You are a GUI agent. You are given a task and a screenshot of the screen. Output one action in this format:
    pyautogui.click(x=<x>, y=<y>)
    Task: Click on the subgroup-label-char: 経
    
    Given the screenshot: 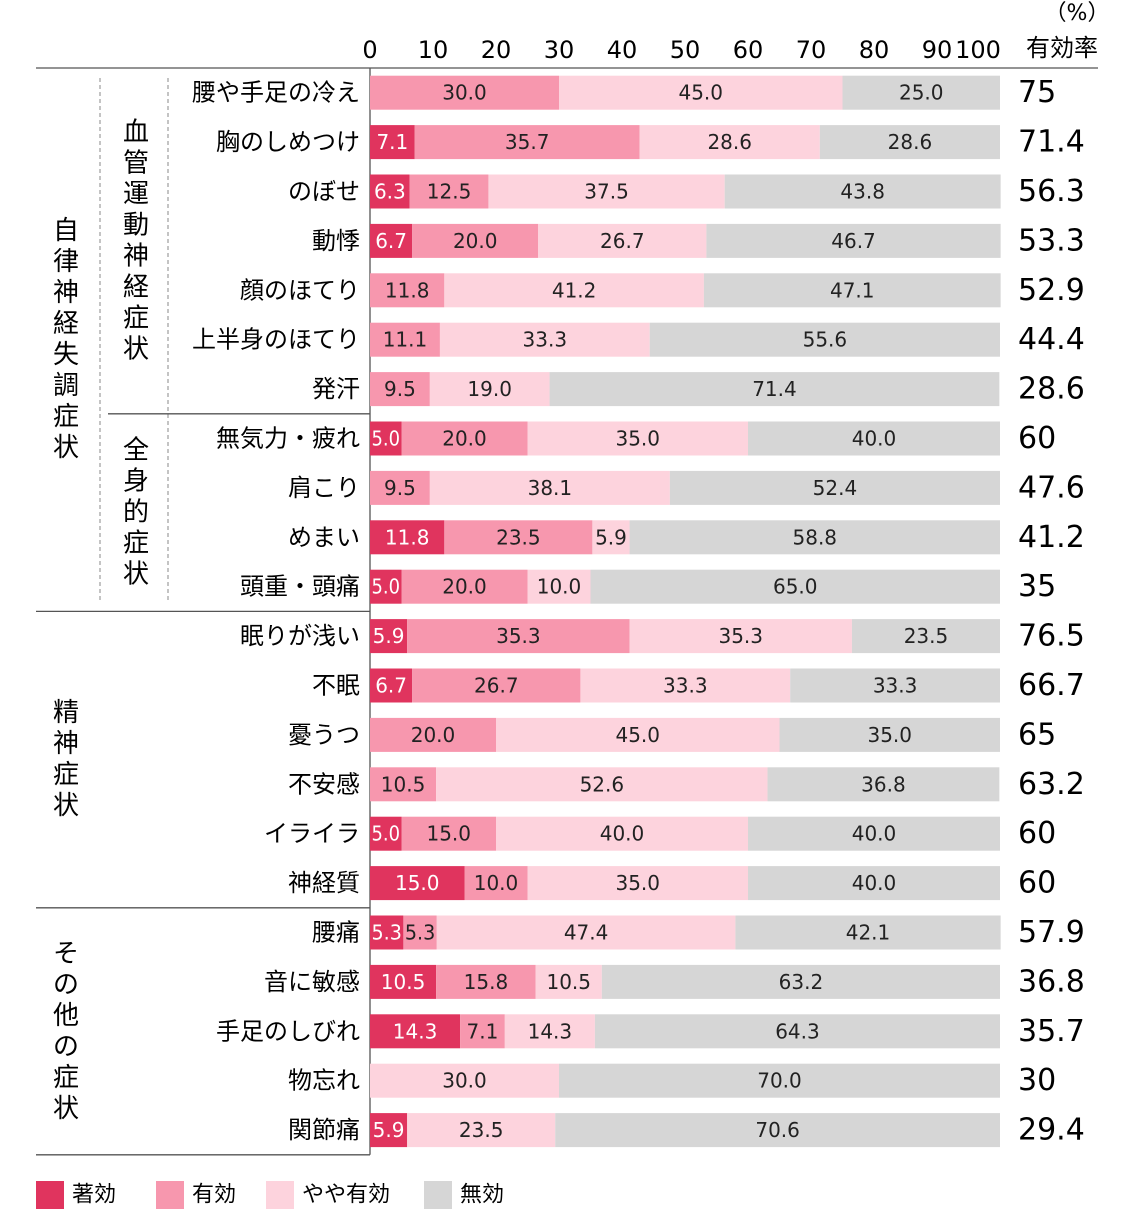 What is the action you would take?
    pyautogui.click(x=136, y=287)
    